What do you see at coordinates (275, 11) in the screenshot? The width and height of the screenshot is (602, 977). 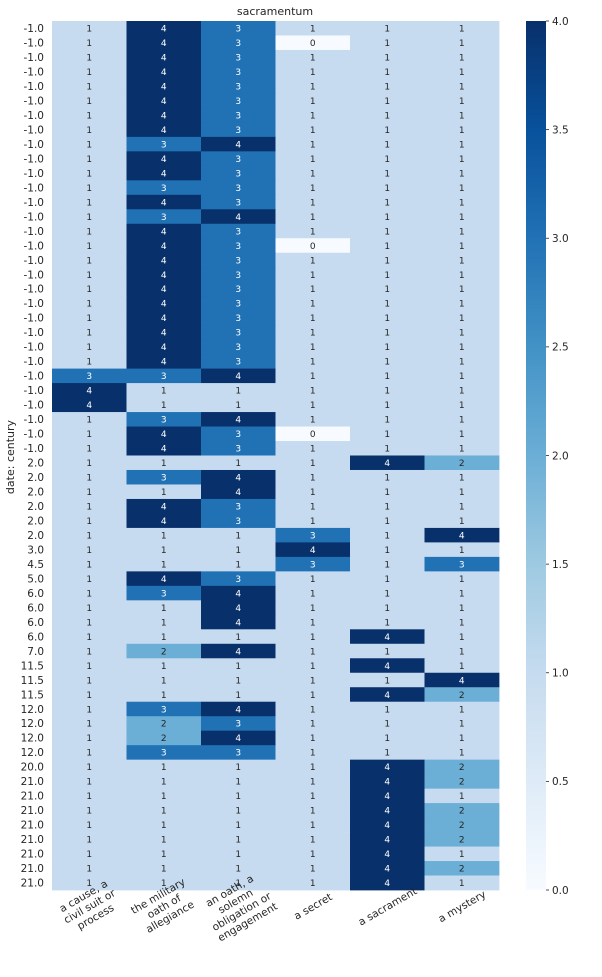 I see `chart-title: sacramentum` at bounding box center [275, 11].